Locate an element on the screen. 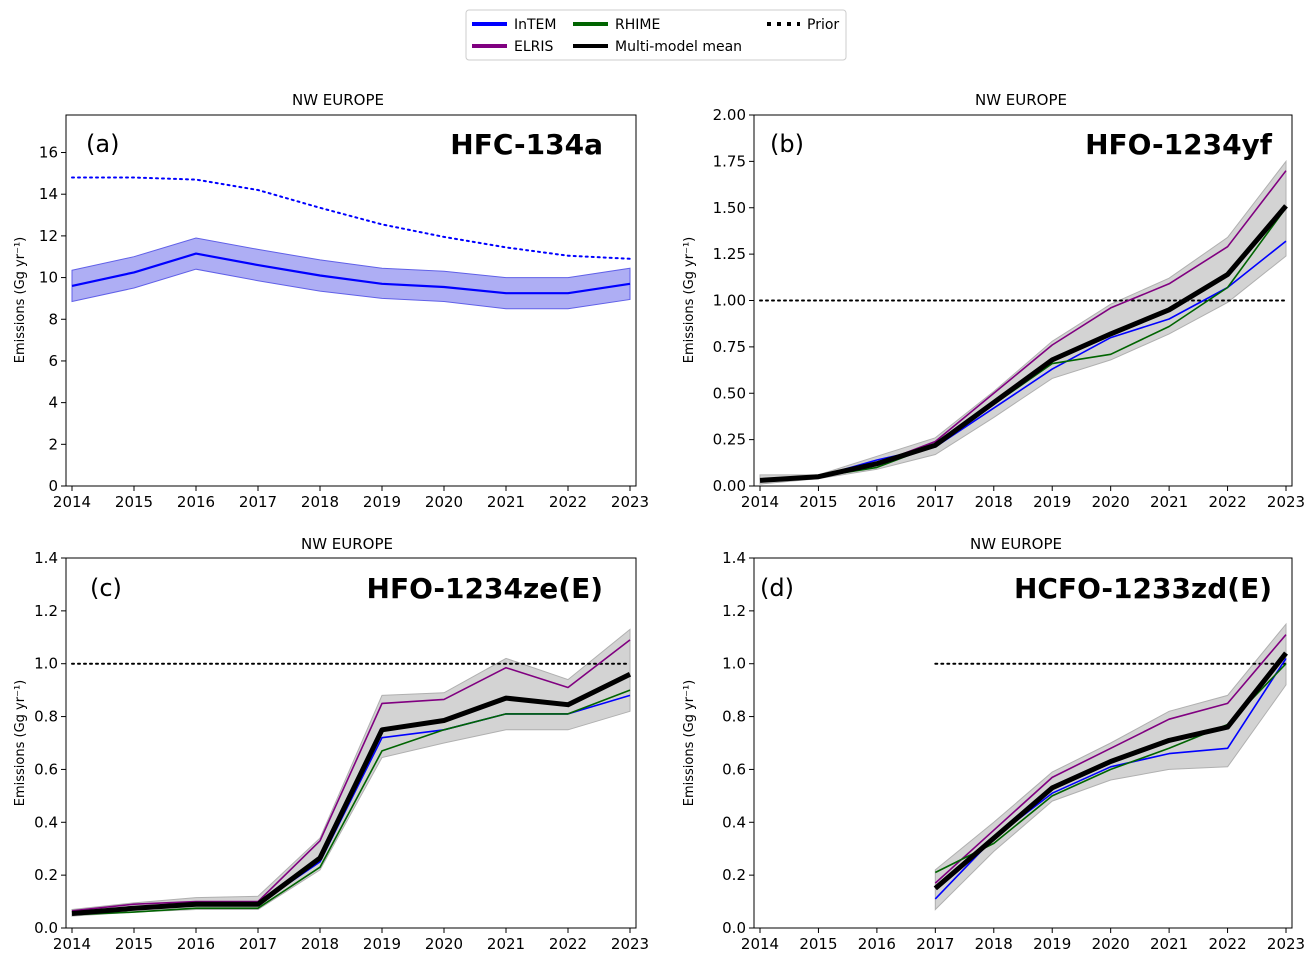 The width and height of the screenshot is (1309, 954). y-tick-label: 6 is located at coordinates (53, 361).